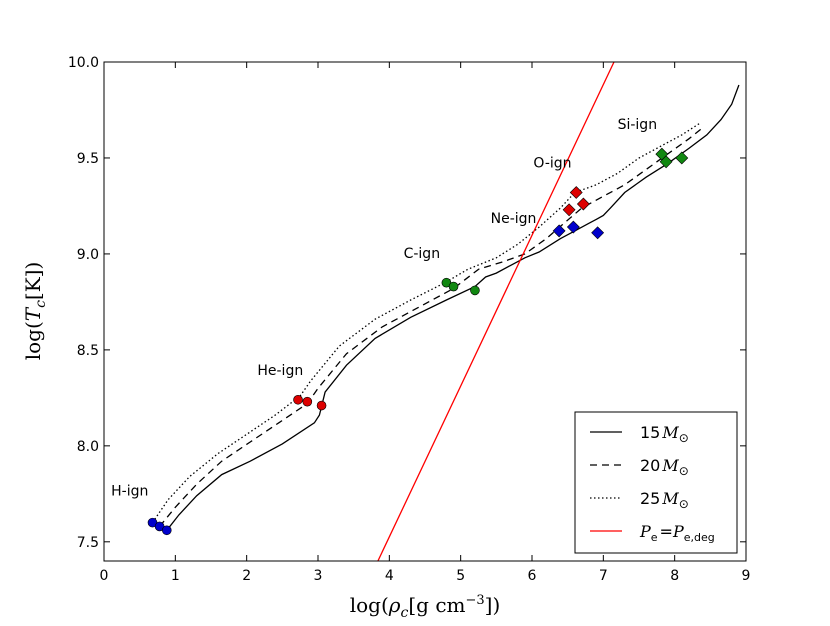 This screenshot has height=626, width=830. Describe the element at coordinates (35, 311) in the screenshot. I see `y-axis-title: log(Tc[K])` at that location.